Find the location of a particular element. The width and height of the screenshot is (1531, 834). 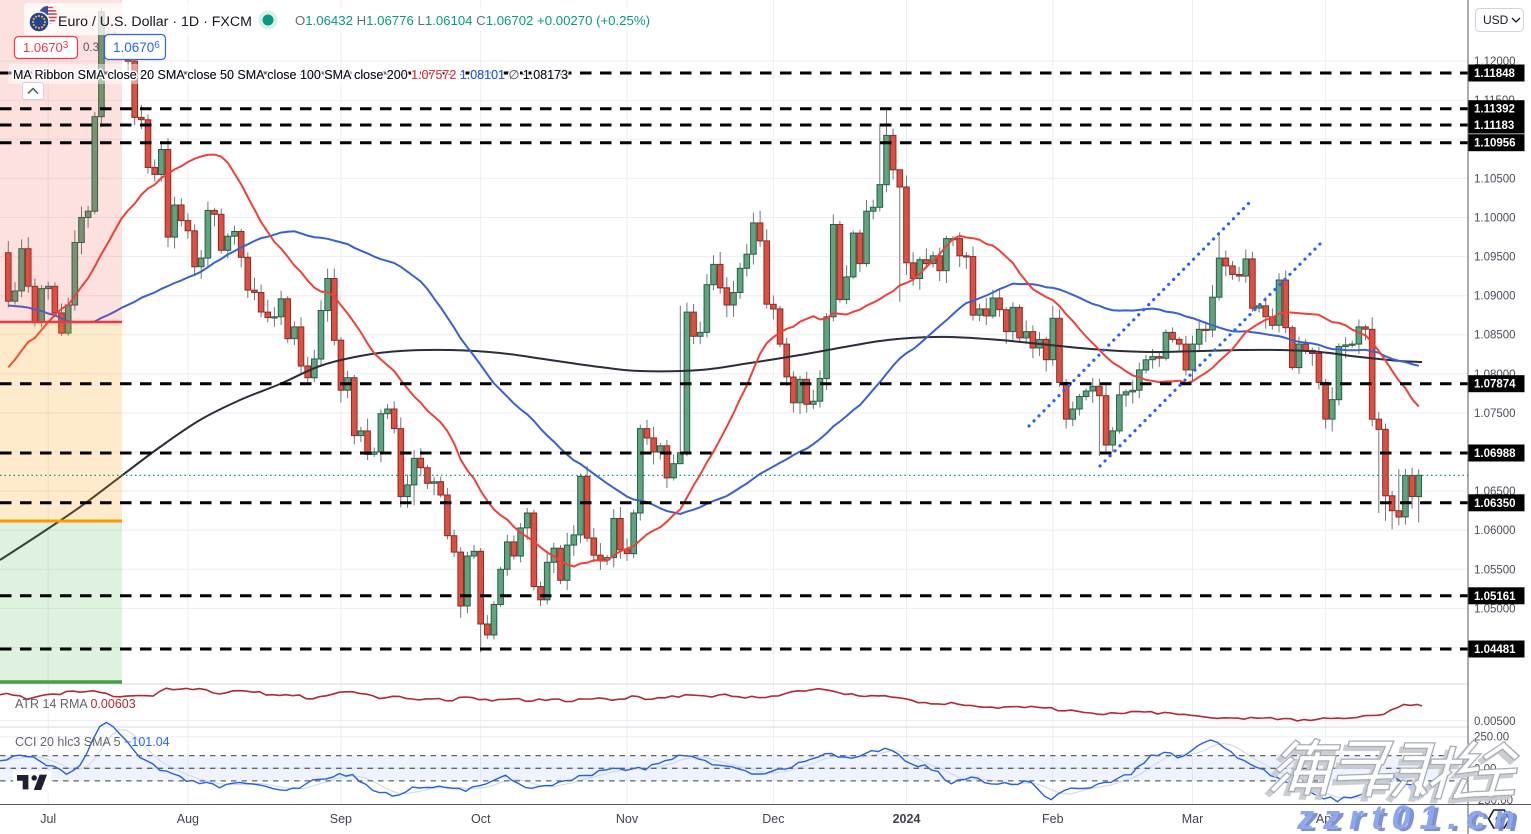

svg-text: 1.08500 is located at coordinates (1495, 336).